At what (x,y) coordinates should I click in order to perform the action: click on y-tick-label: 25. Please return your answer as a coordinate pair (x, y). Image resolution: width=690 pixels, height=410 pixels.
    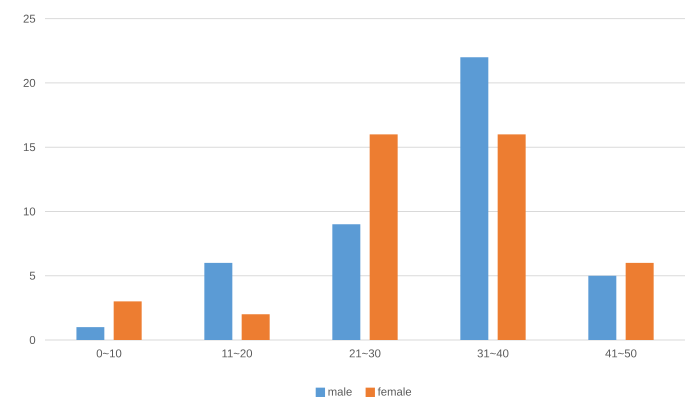
    Looking at the image, I should click on (30, 18).